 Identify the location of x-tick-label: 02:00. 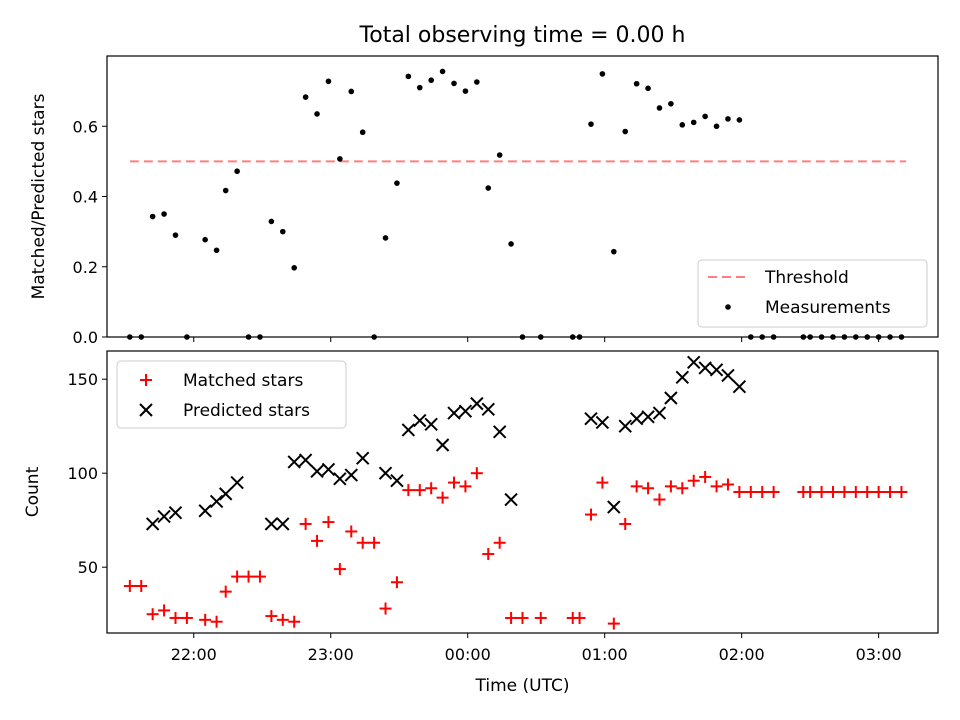
(742, 654).